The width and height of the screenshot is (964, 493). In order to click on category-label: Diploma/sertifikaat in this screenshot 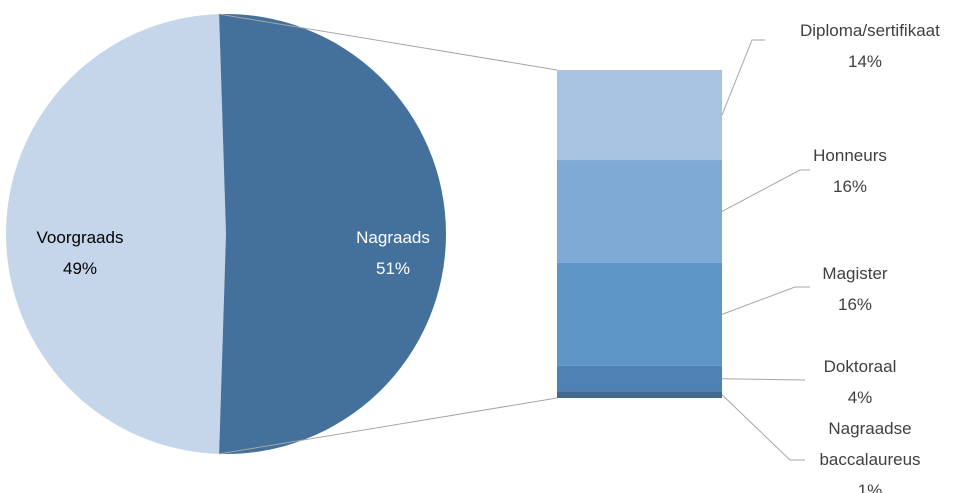, I will do `click(870, 30)`.